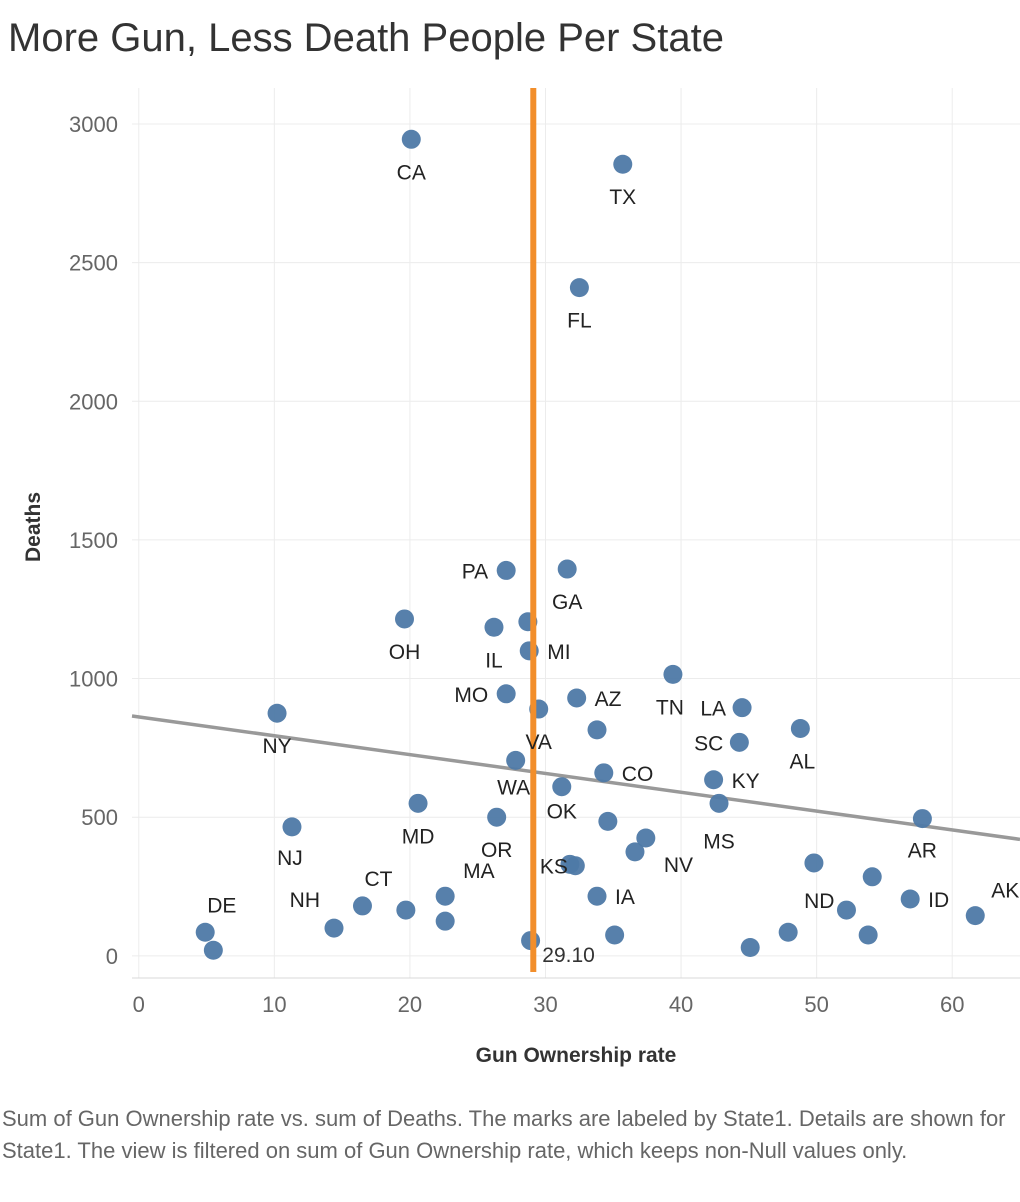 The height and width of the screenshot is (1202, 1020). I want to click on trend-line-group, so click(575, 778).